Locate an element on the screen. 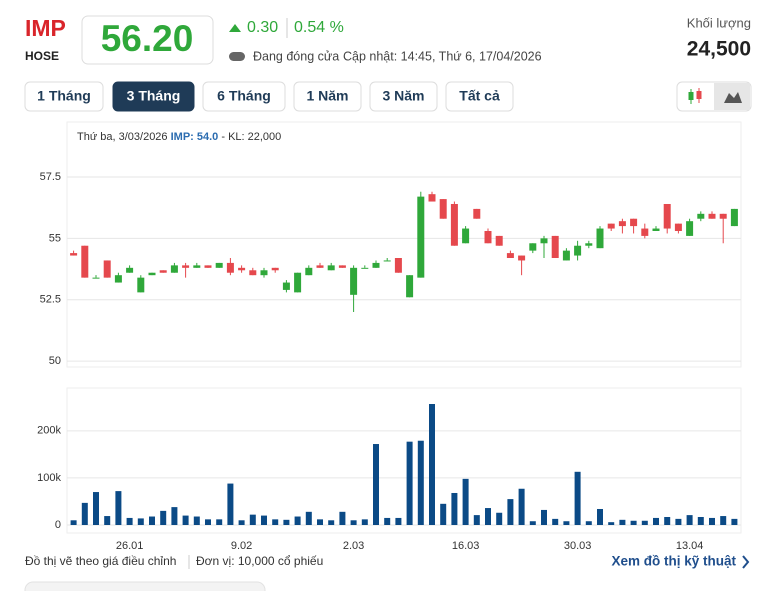 This screenshot has height=591, width=774. tab: Tất cả is located at coordinates (479, 96).